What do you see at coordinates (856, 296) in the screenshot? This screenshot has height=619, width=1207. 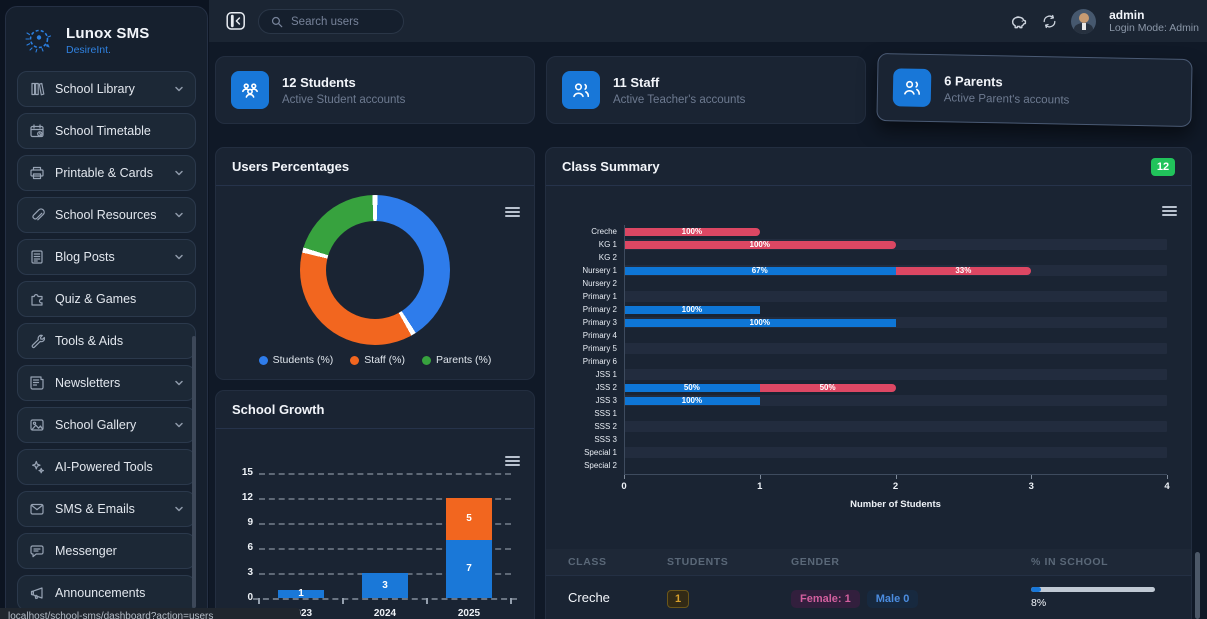 I see `class-row-primary-1: Primary 1` at bounding box center [856, 296].